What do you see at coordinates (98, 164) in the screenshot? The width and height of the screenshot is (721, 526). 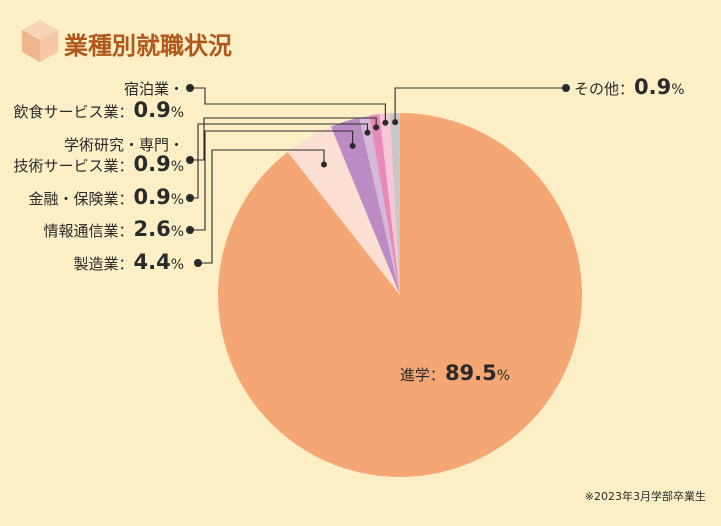 I see `slice-label: 技術サービス業：0.9%` at bounding box center [98, 164].